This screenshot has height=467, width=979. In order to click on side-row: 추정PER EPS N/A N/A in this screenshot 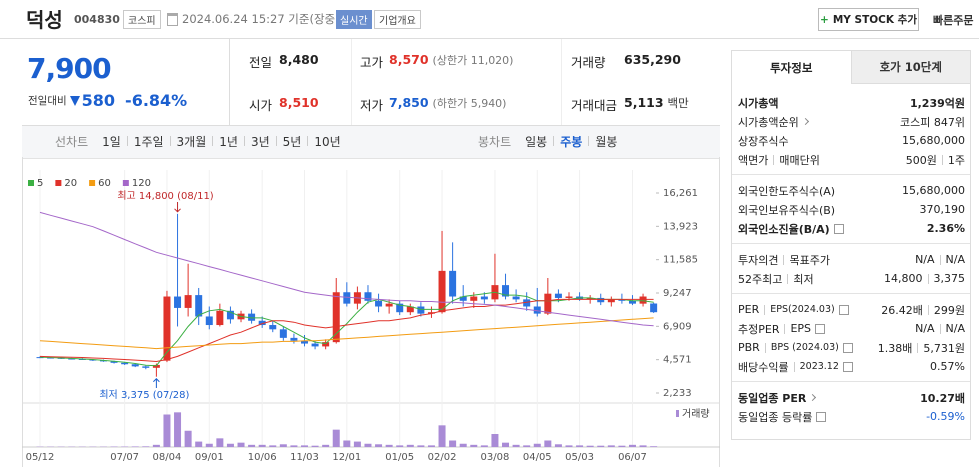, I will do `click(851, 328)`.